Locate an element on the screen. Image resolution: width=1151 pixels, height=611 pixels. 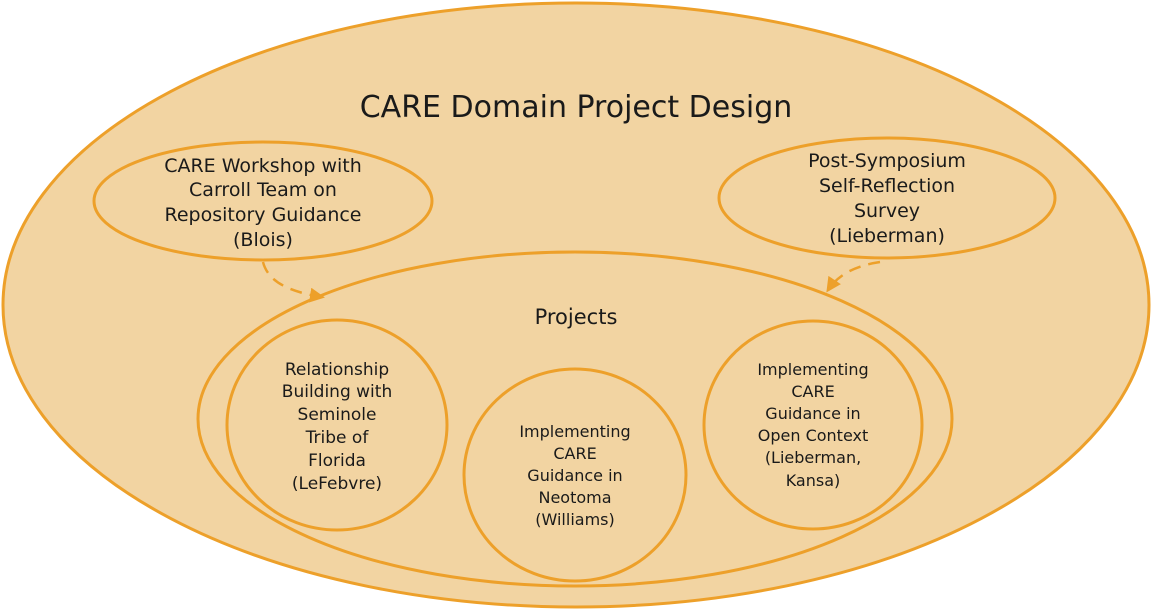
open-context-line-1: Implementing is located at coordinates (812, 369).